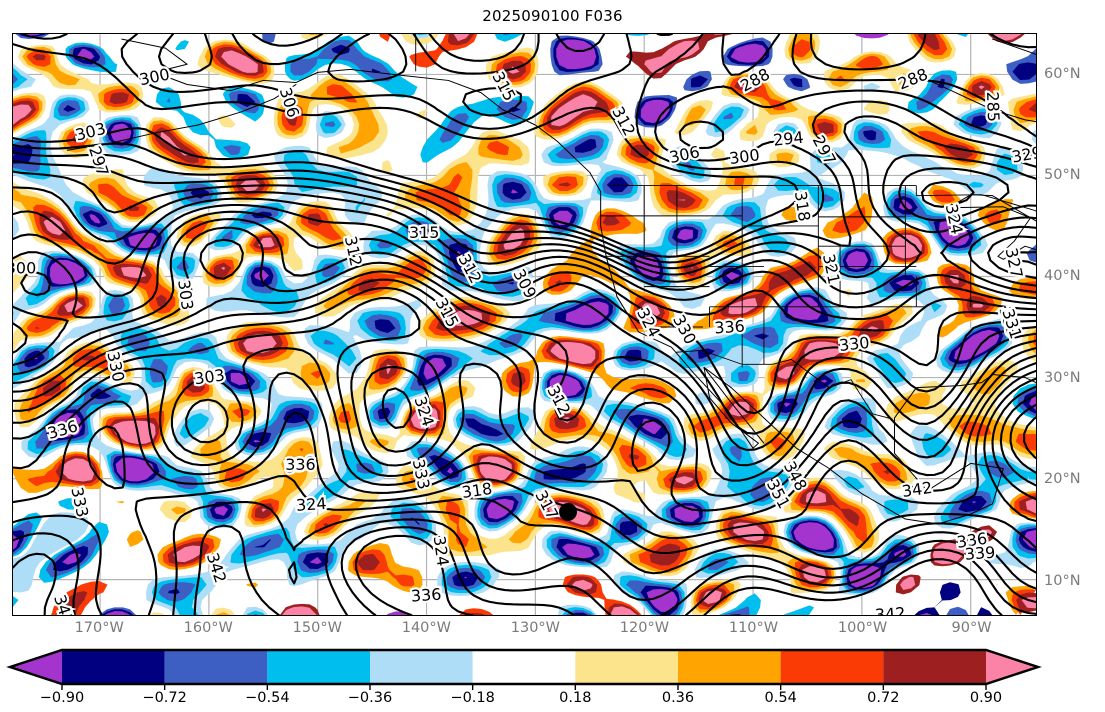  What do you see at coordinates (1062, 73) in the screenshot?
I see `lat-tick-label: 60°N` at bounding box center [1062, 73].